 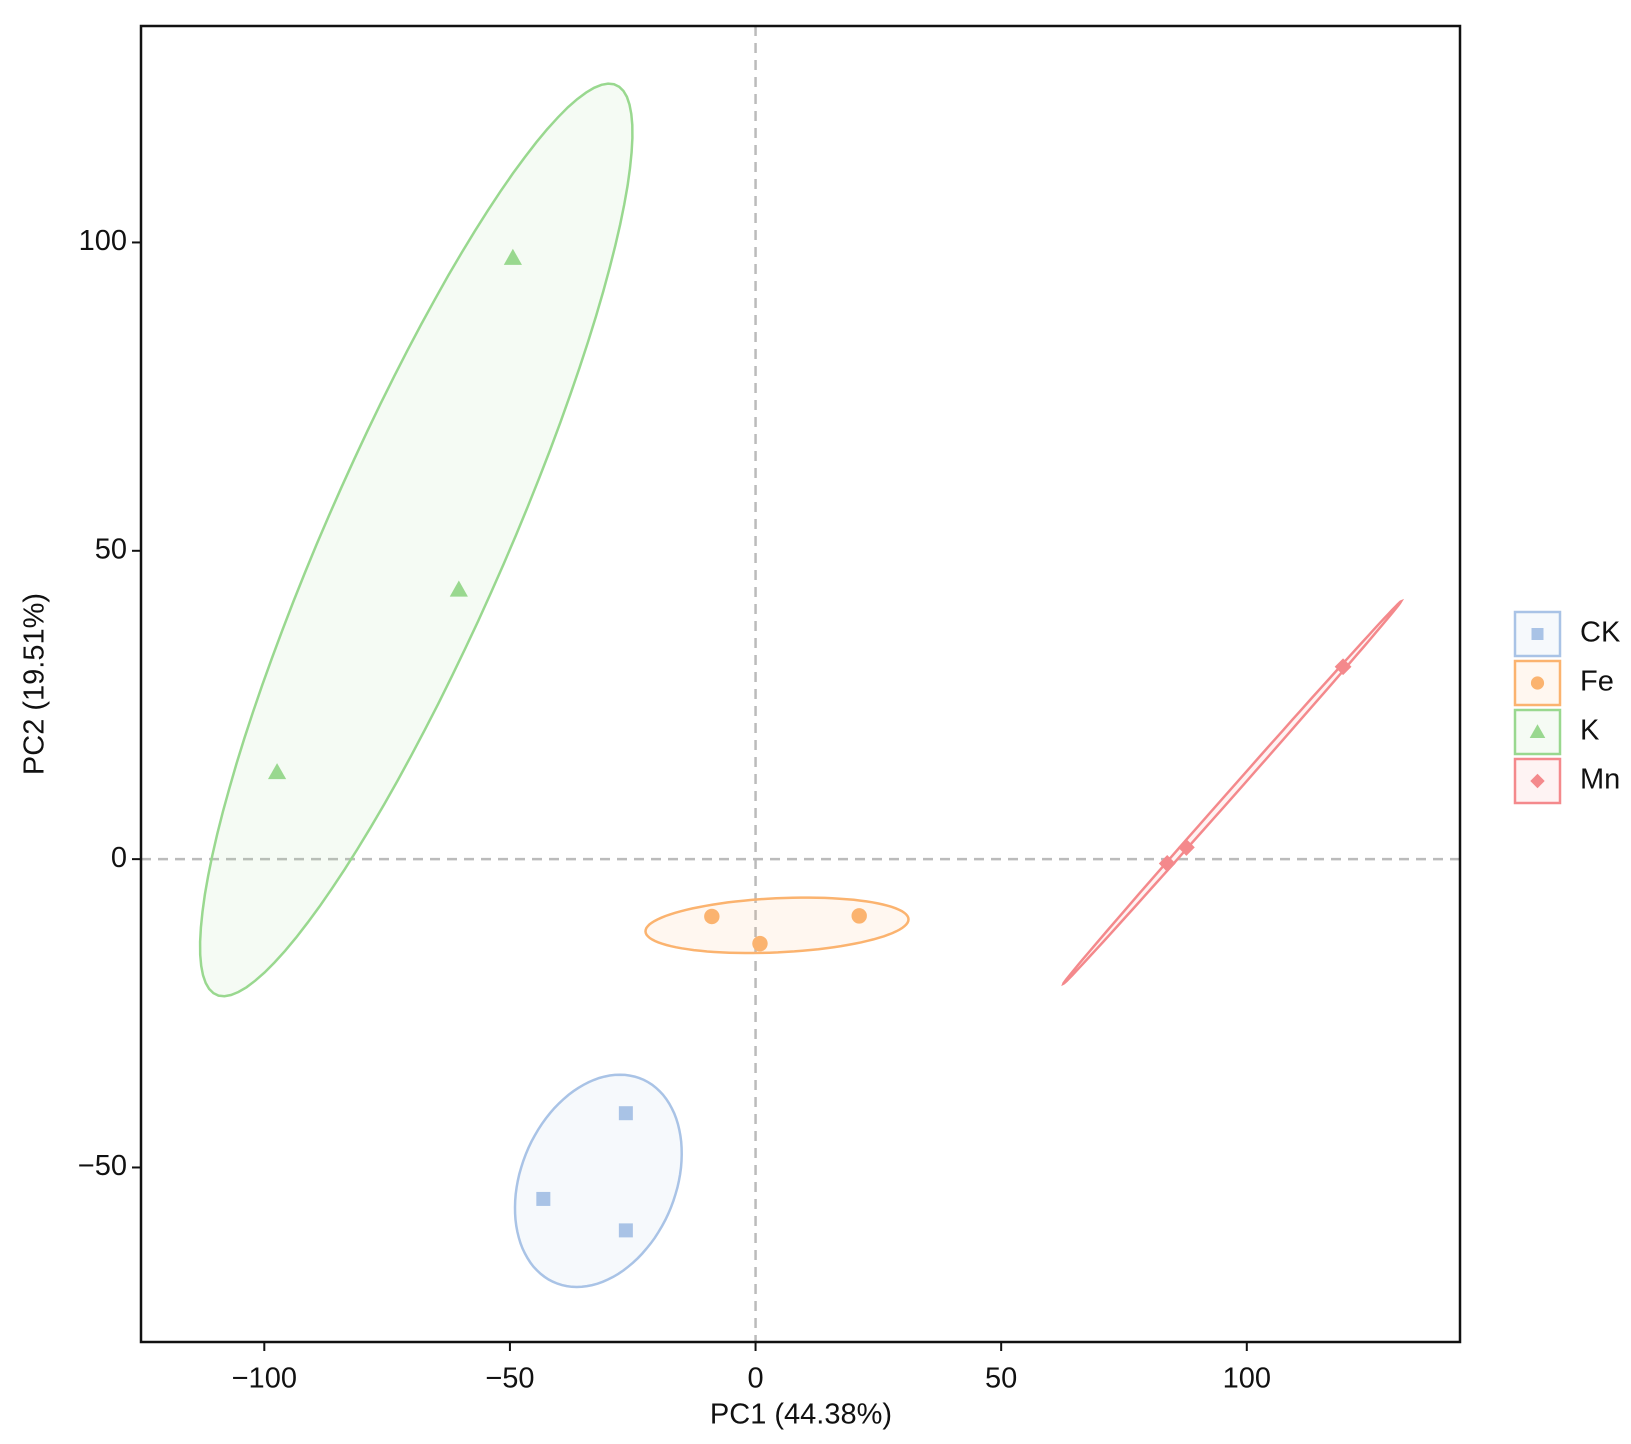 I want to click on legend-label: Fe, so click(x=1597, y=682).